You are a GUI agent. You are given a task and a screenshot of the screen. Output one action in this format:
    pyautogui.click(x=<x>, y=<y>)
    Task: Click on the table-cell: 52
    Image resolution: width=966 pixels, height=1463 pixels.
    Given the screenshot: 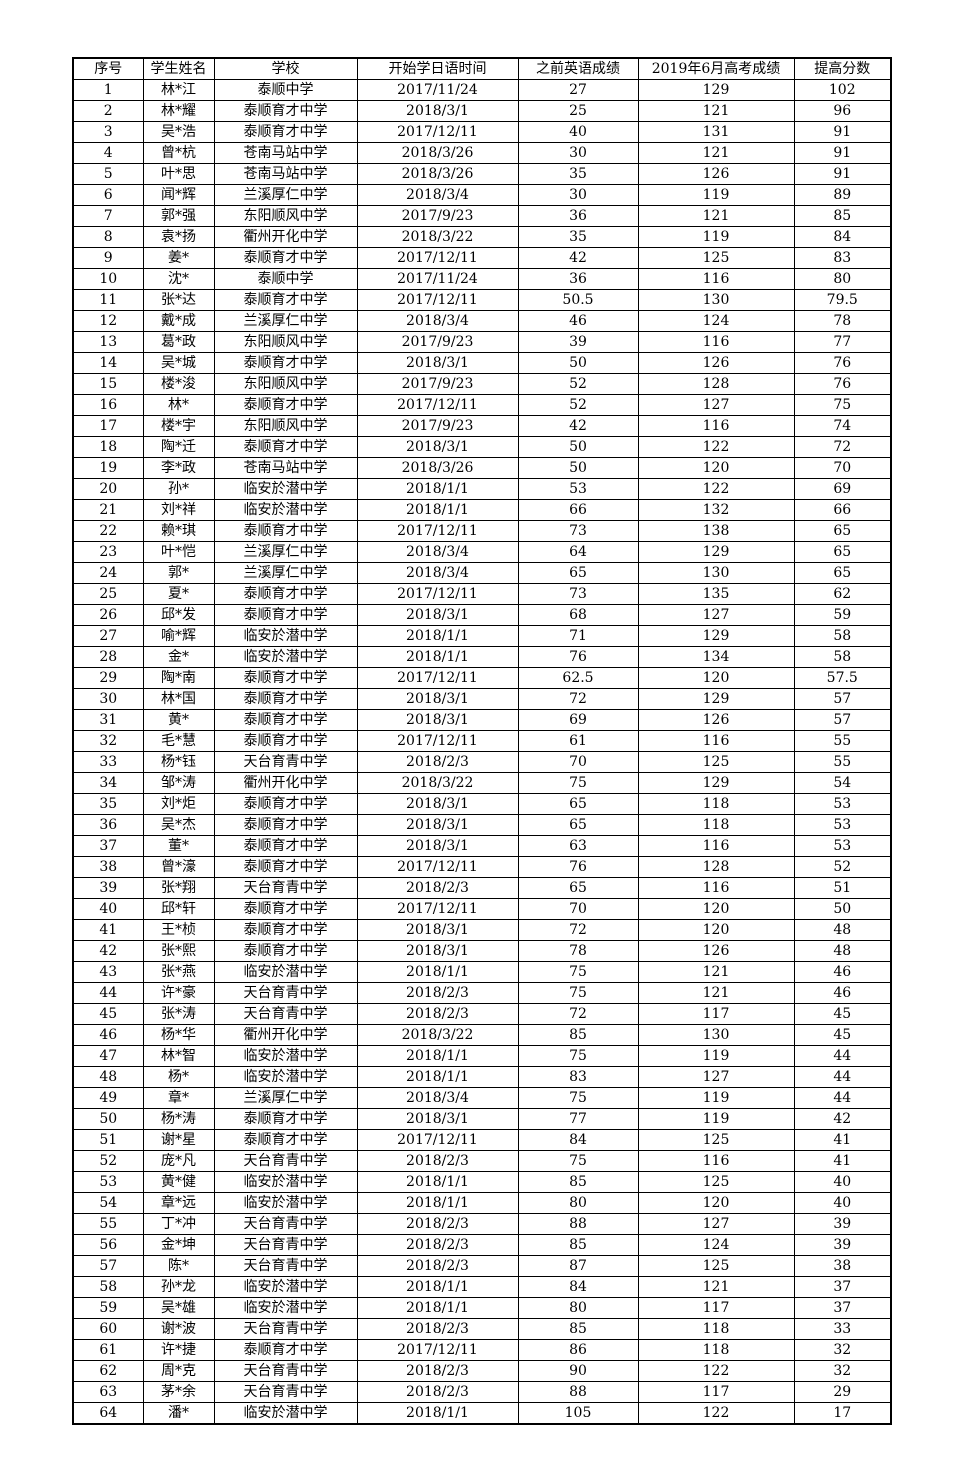 What is the action you would take?
    pyautogui.click(x=842, y=867)
    